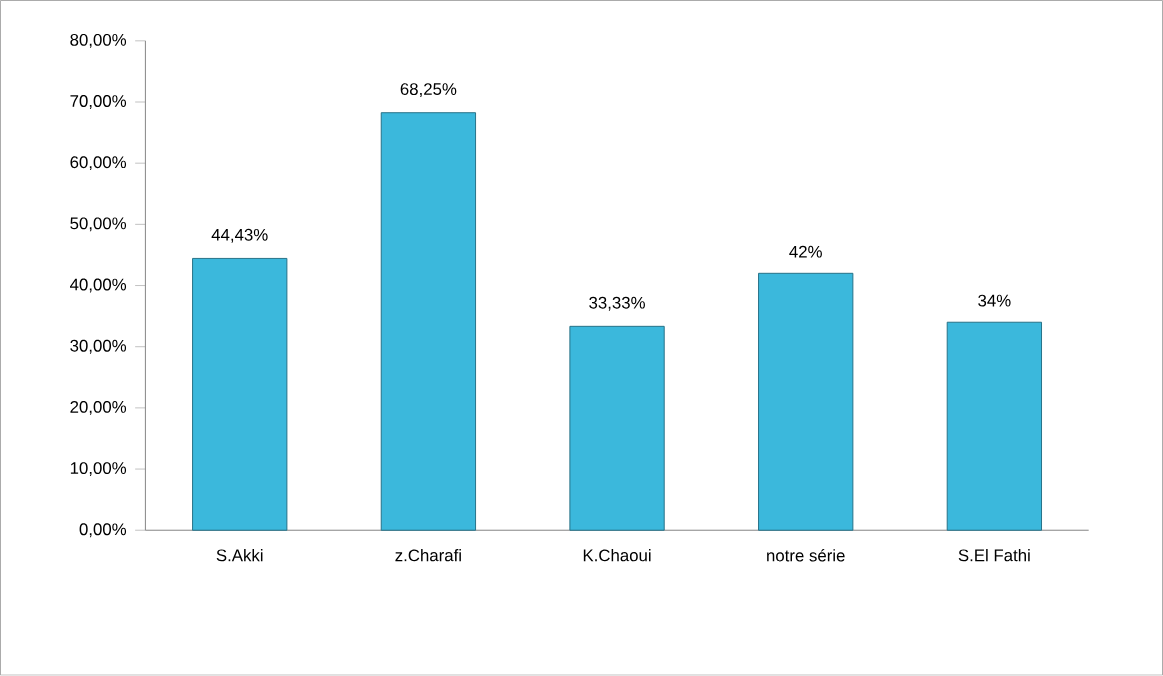  What do you see at coordinates (98, 224) in the screenshot?
I see `y-tick-label: 50,00%` at bounding box center [98, 224].